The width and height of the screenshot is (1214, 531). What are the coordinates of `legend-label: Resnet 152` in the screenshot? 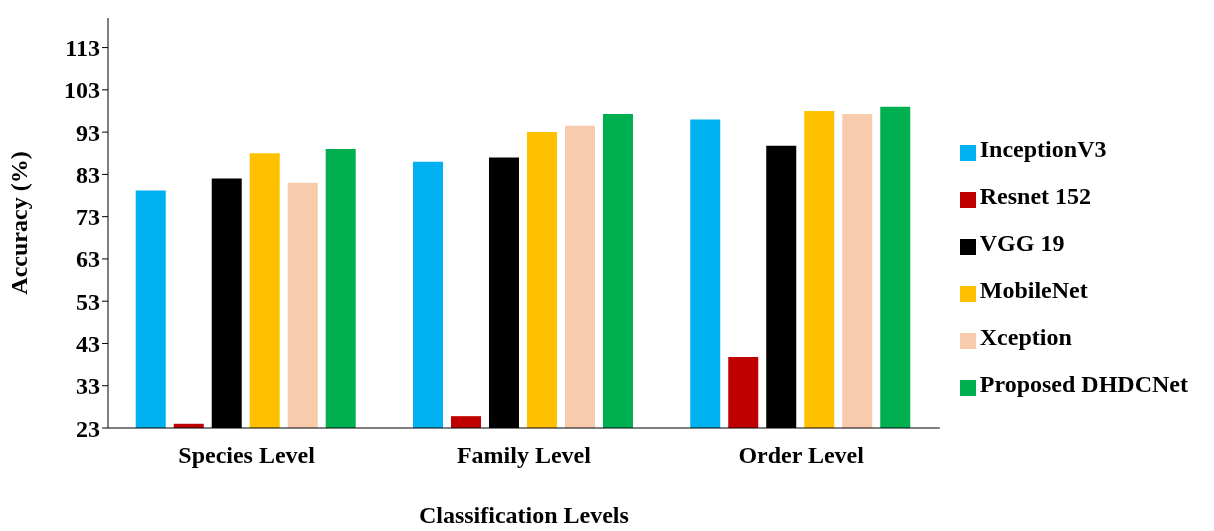 It's located at (1035, 196).